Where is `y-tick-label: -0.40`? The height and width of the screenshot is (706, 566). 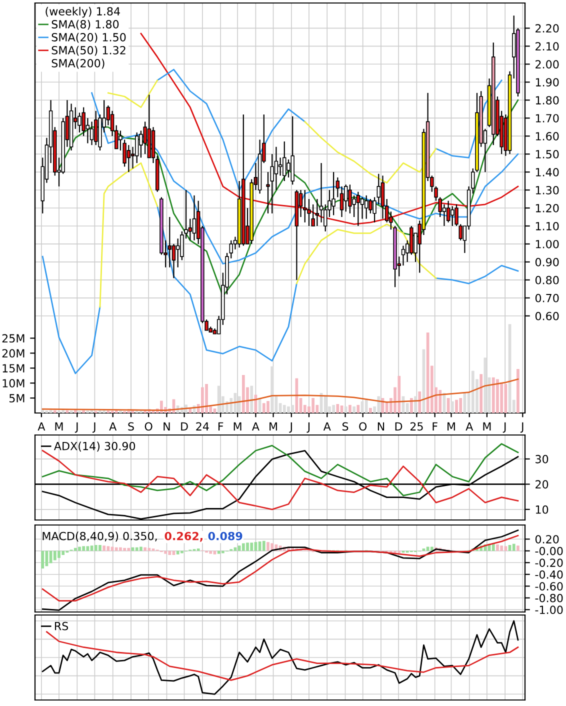 y-tick-label: -0.40 is located at coordinates (549, 574).